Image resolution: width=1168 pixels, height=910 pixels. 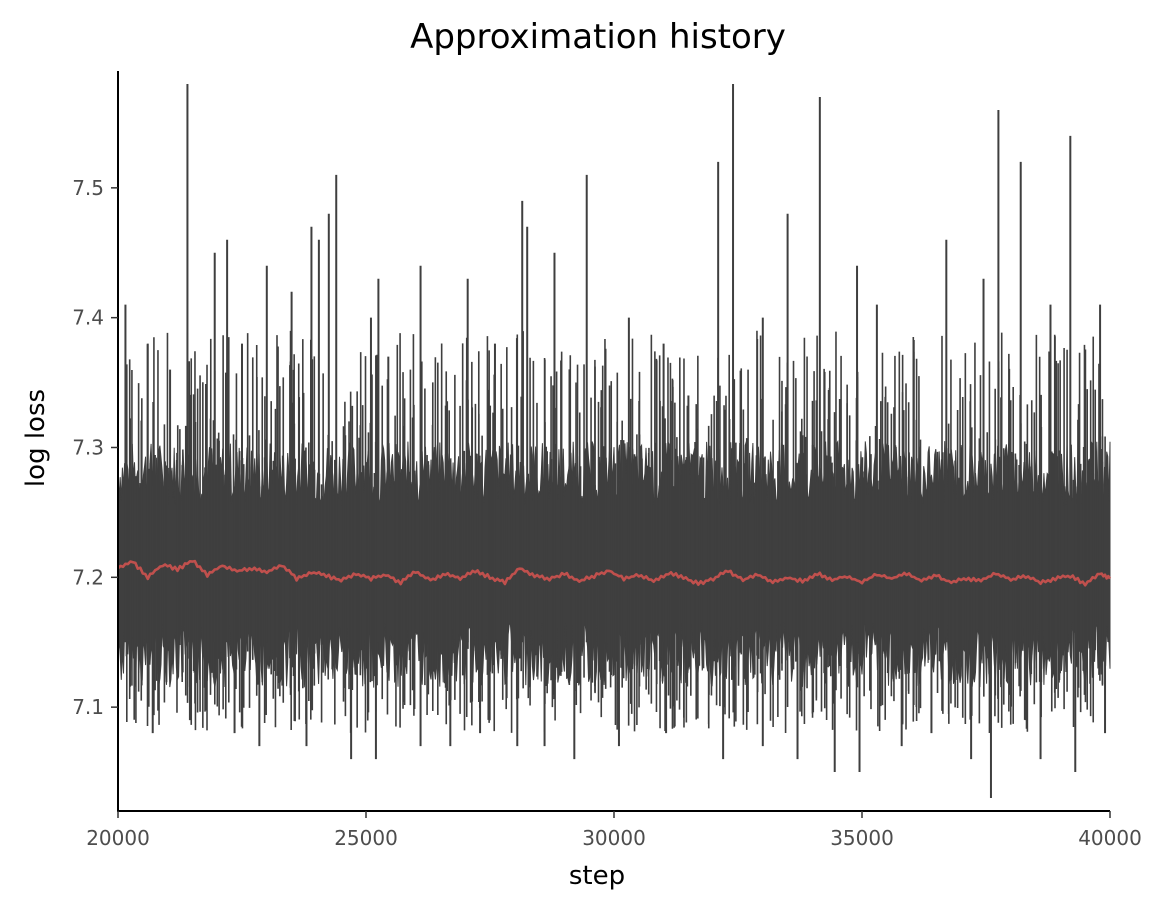 What do you see at coordinates (88, 318) in the screenshot?
I see `y-tick-label: 7.4` at bounding box center [88, 318].